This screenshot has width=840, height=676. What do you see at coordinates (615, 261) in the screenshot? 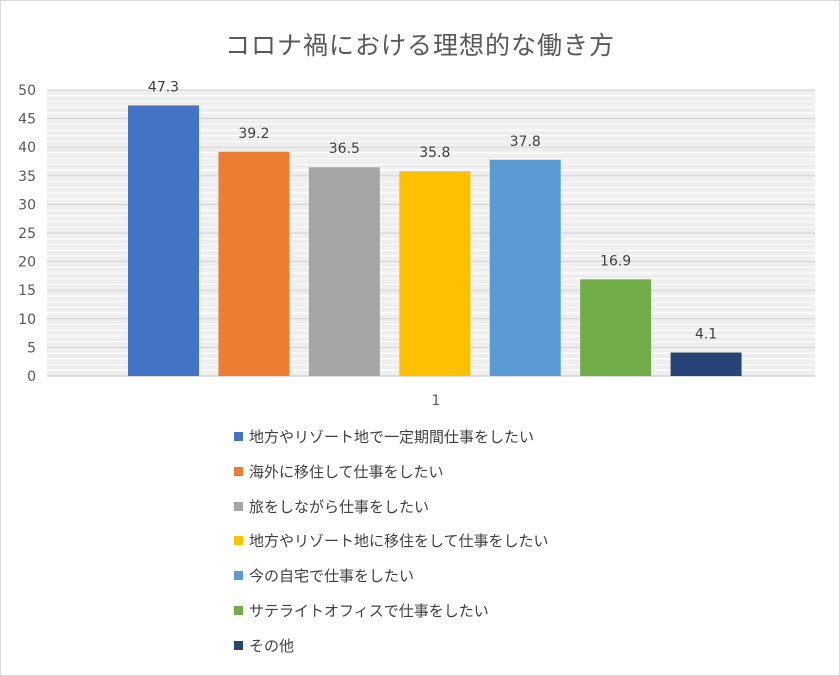
I see `data-label: 16.9` at bounding box center [615, 261].